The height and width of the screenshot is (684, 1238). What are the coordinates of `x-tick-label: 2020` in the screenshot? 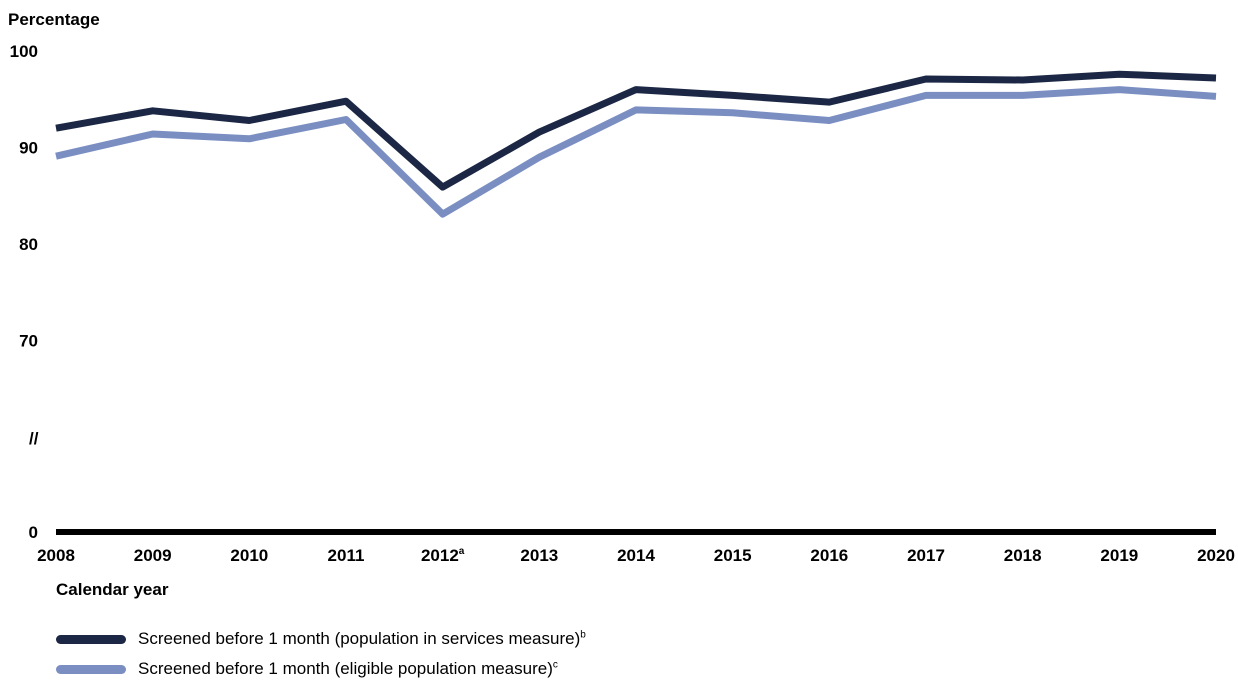 It's located at (1216, 555).